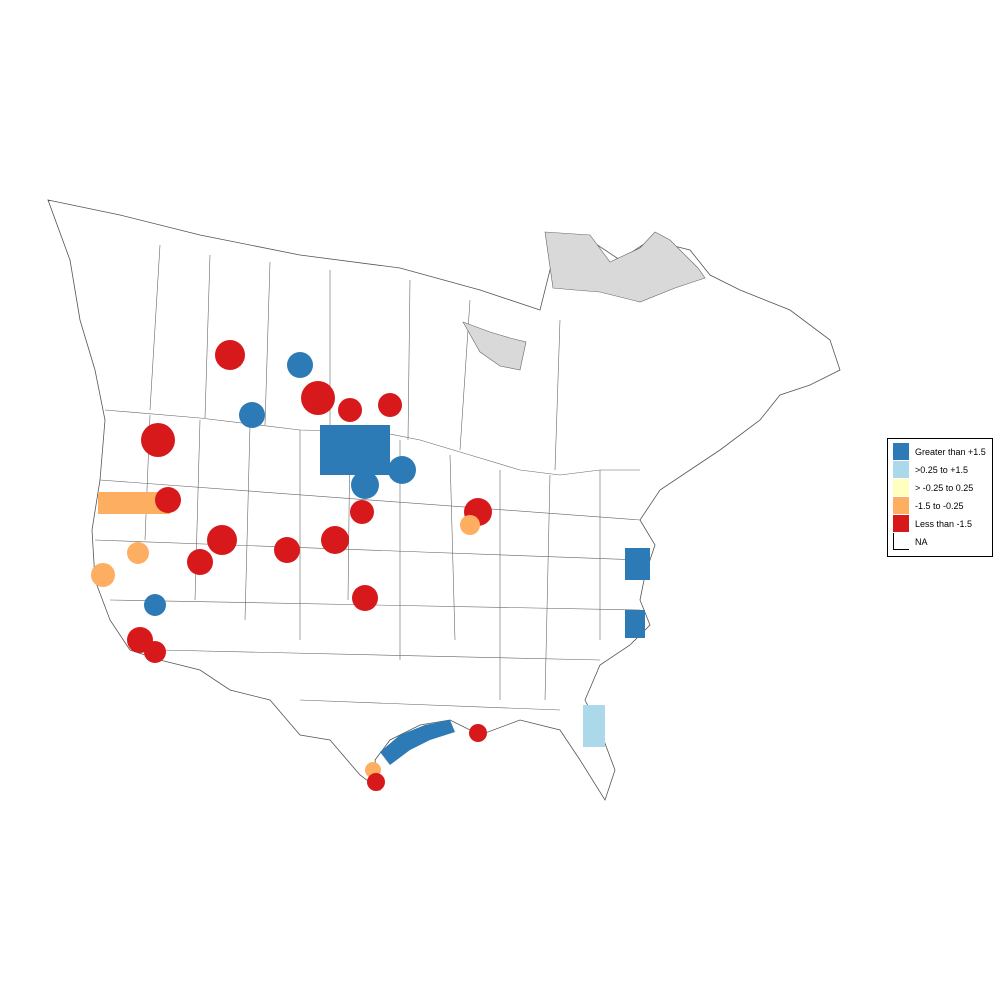 This screenshot has width=1000, height=1000. I want to click on legend-row: -1.5 to -0.25, so click(928, 505).